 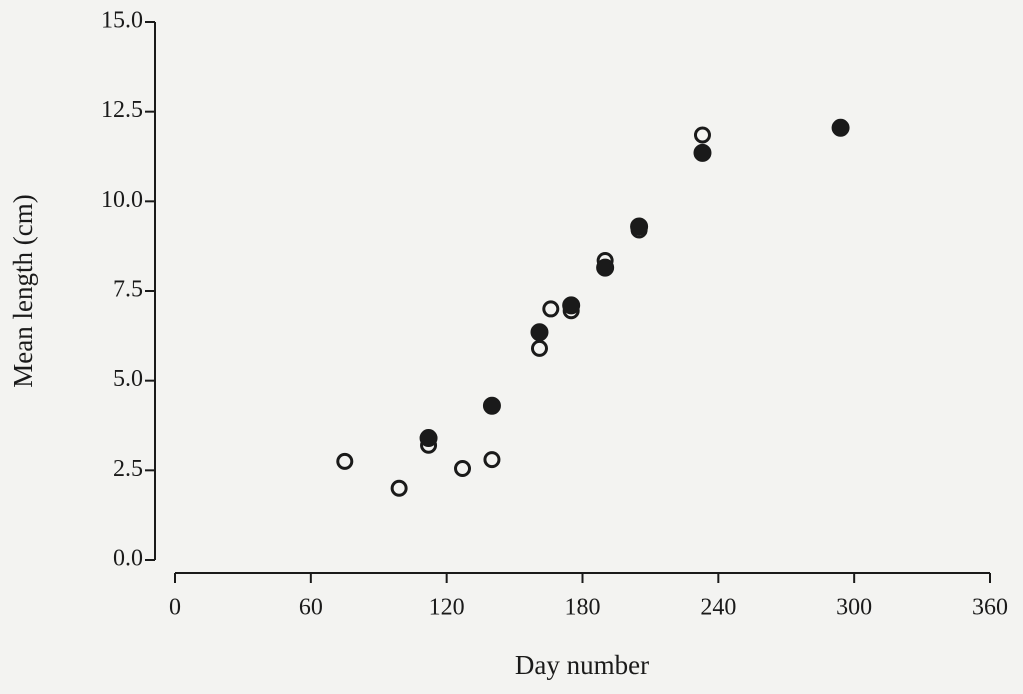 What do you see at coordinates (122, 21) in the screenshot?
I see `y-tick-label: 15.0` at bounding box center [122, 21].